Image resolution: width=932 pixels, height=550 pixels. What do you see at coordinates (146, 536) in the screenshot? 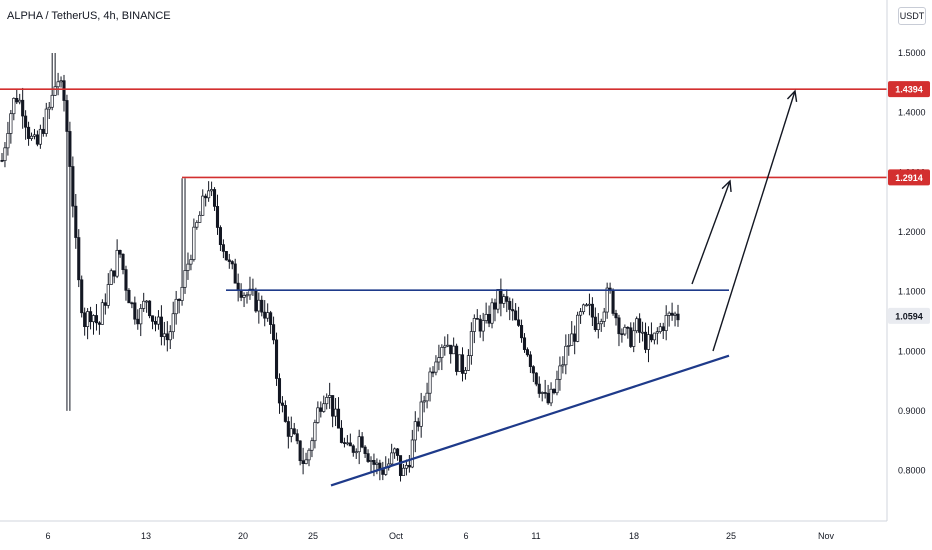
I see `x-tick-label: 13` at bounding box center [146, 536].